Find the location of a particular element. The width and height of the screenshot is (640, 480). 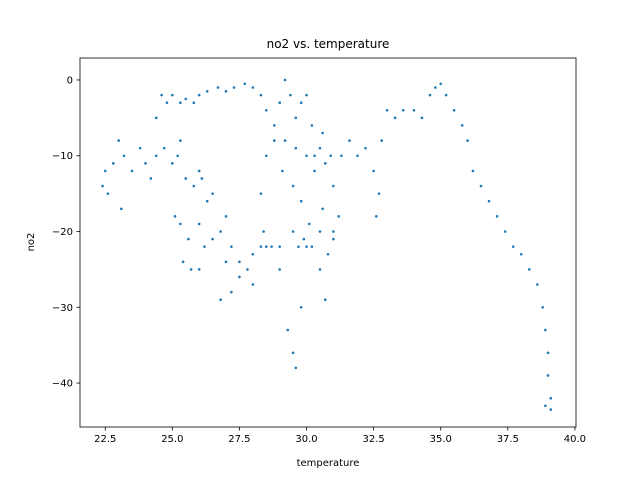

x-axis-label: temperature is located at coordinates (328, 463).